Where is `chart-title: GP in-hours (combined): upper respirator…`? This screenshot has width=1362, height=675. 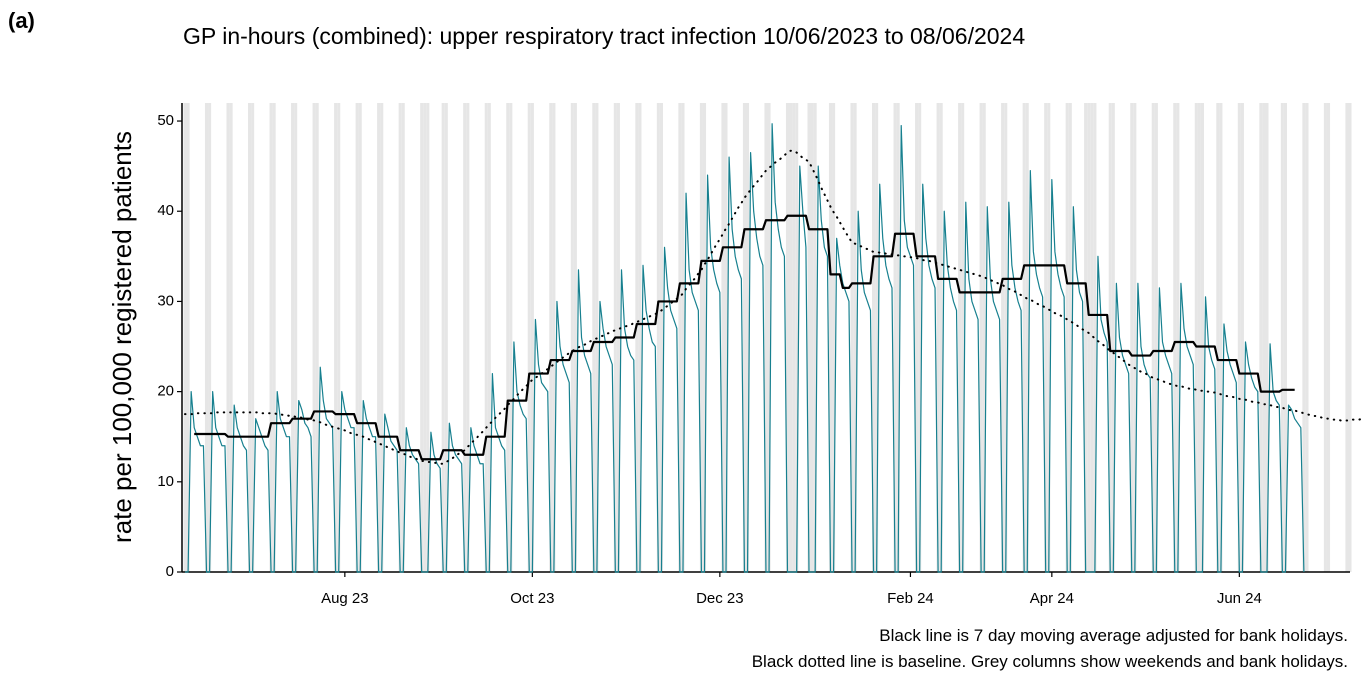 chart-title: GP in-hours (combined): upper respirator… is located at coordinates (604, 36).